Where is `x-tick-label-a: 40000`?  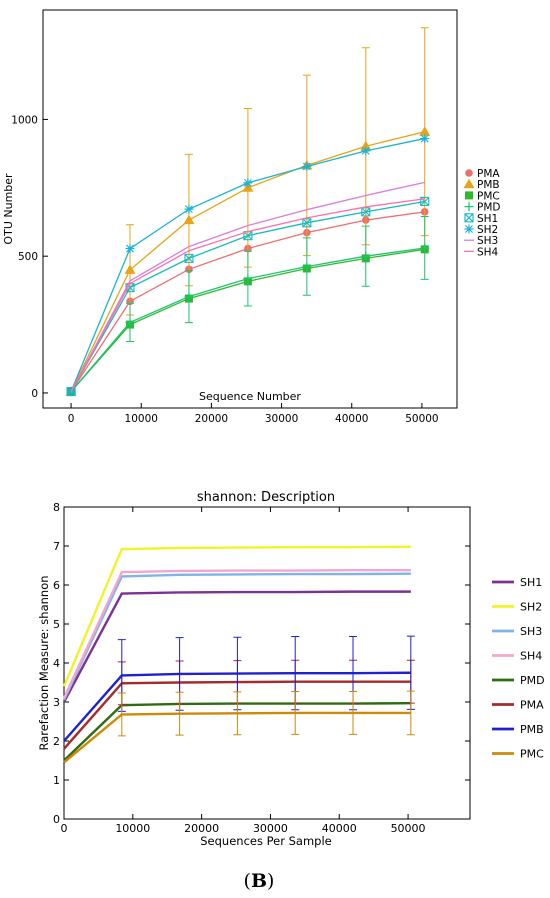 x-tick-label-a: 40000 is located at coordinates (351, 419).